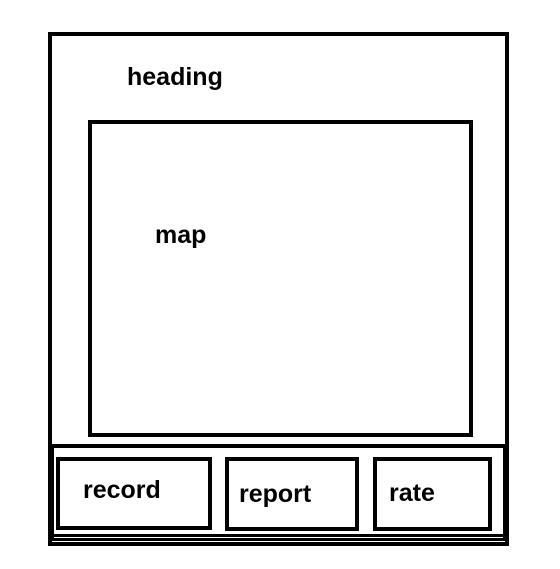 The image size is (560, 569). I want to click on rate-button-label: rate, so click(412, 493).